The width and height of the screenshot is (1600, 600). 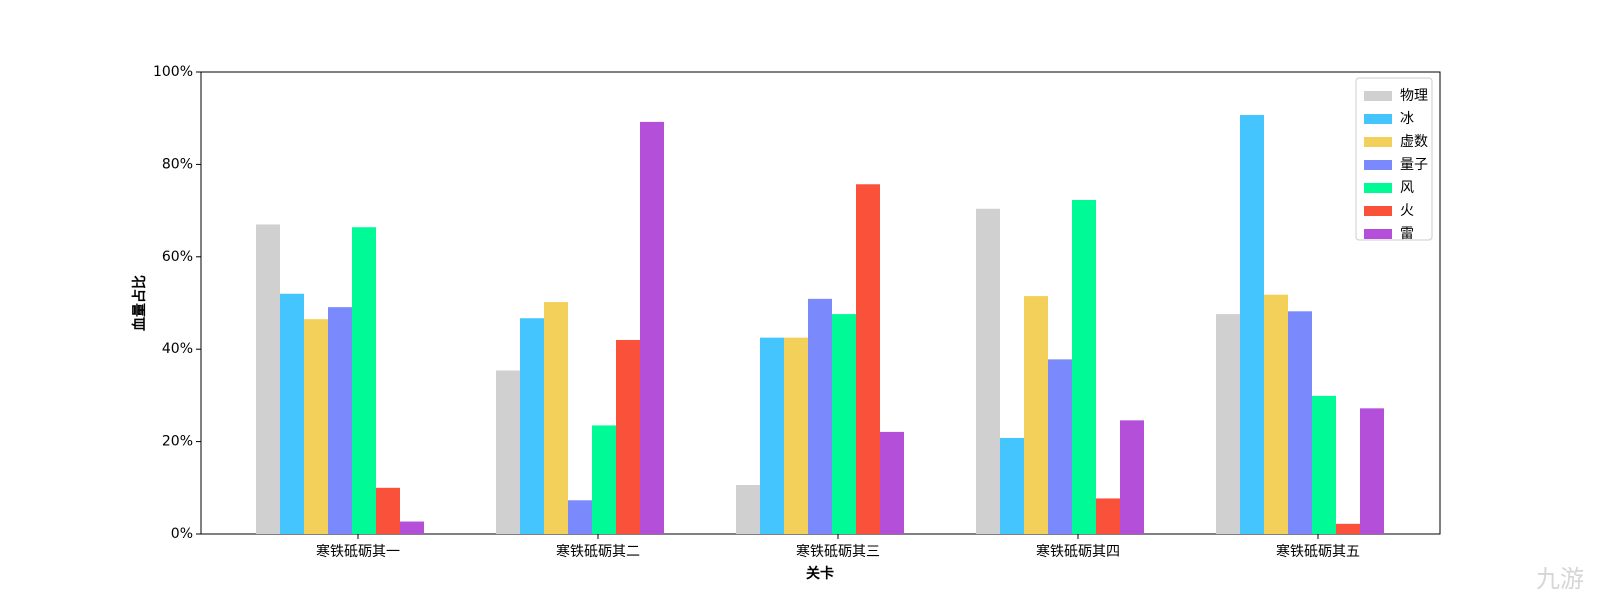 What do you see at coordinates (838, 551) in the screenshot?
I see `x-tick-label: 寒铁砥砺其三` at bounding box center [838, 551].